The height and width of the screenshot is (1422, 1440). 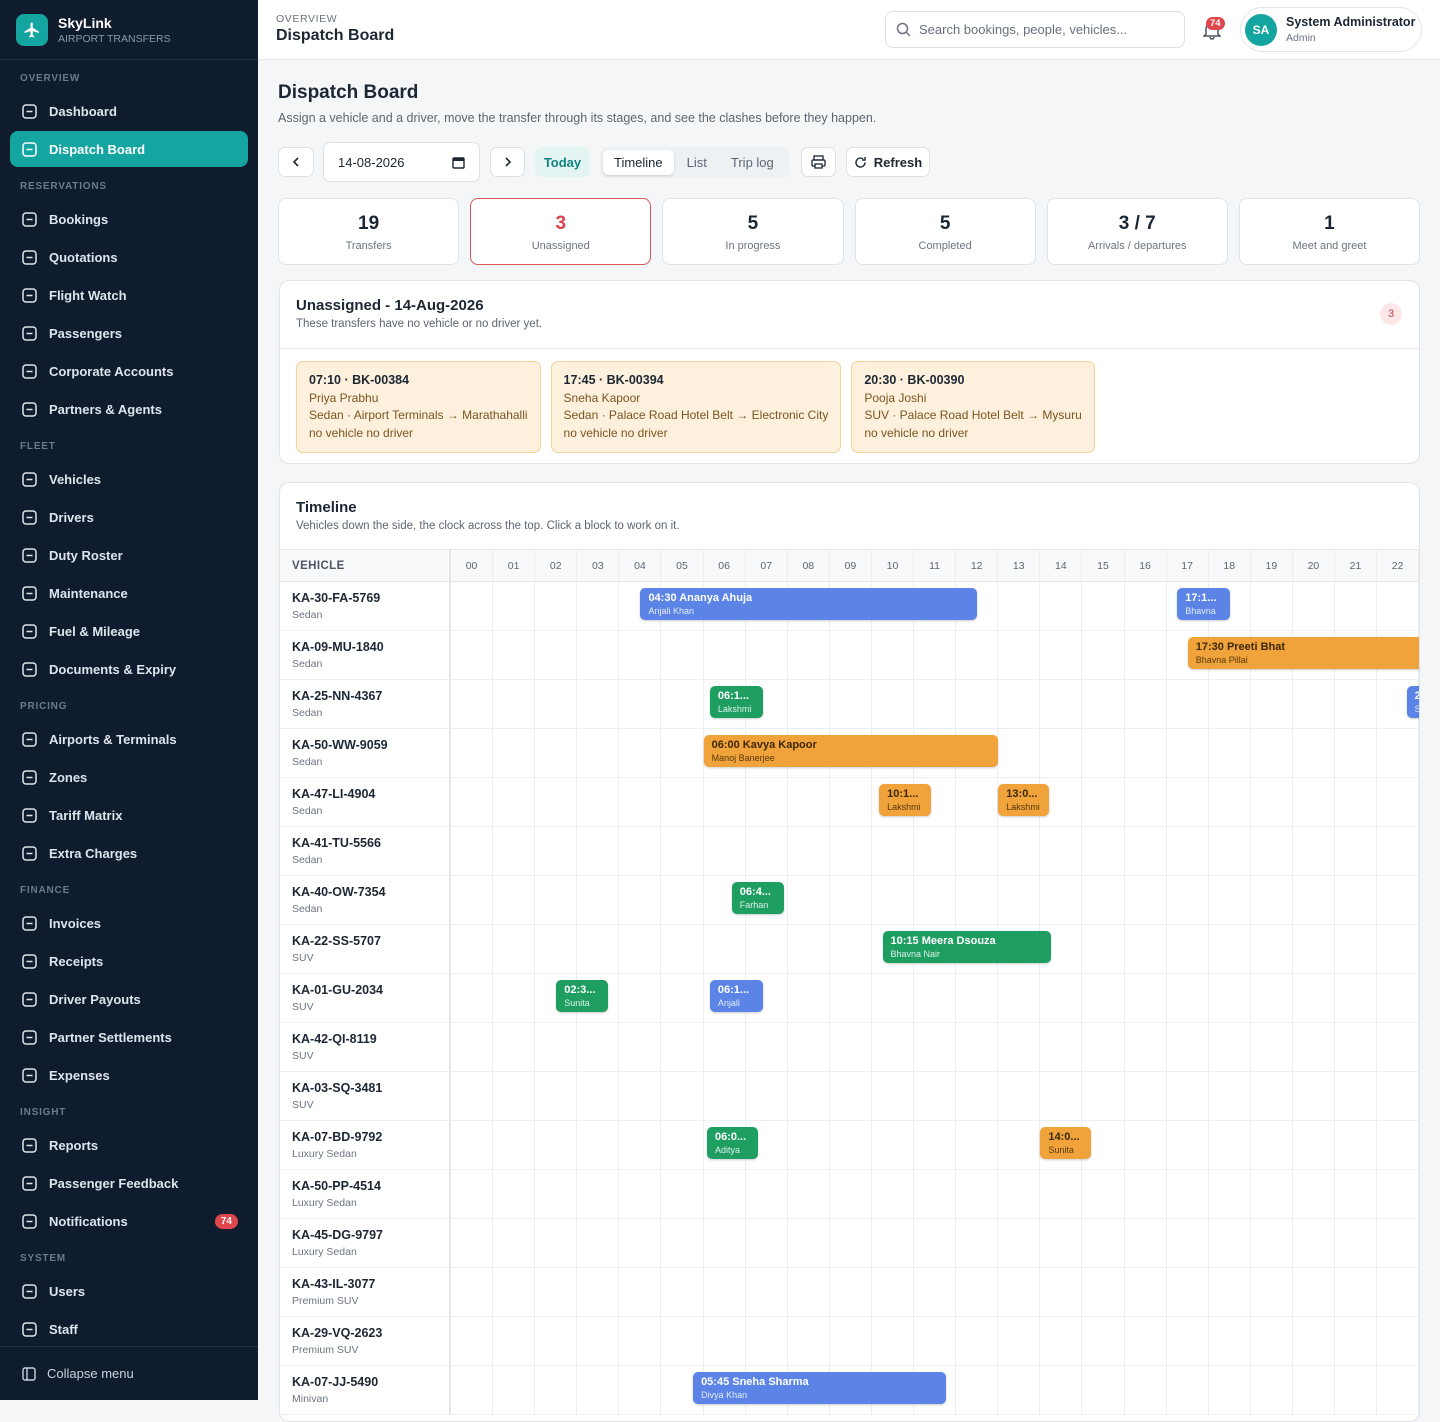 I want to click on nav-item: Expenses, so click(x=124, y=1075).